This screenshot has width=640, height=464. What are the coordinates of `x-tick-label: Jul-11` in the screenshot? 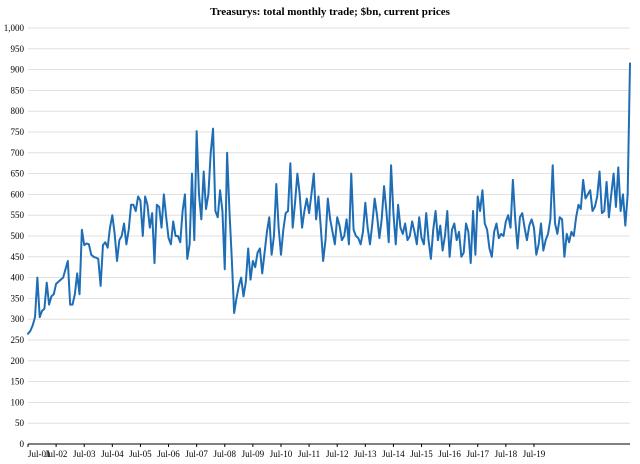 It's located at (309, 454).